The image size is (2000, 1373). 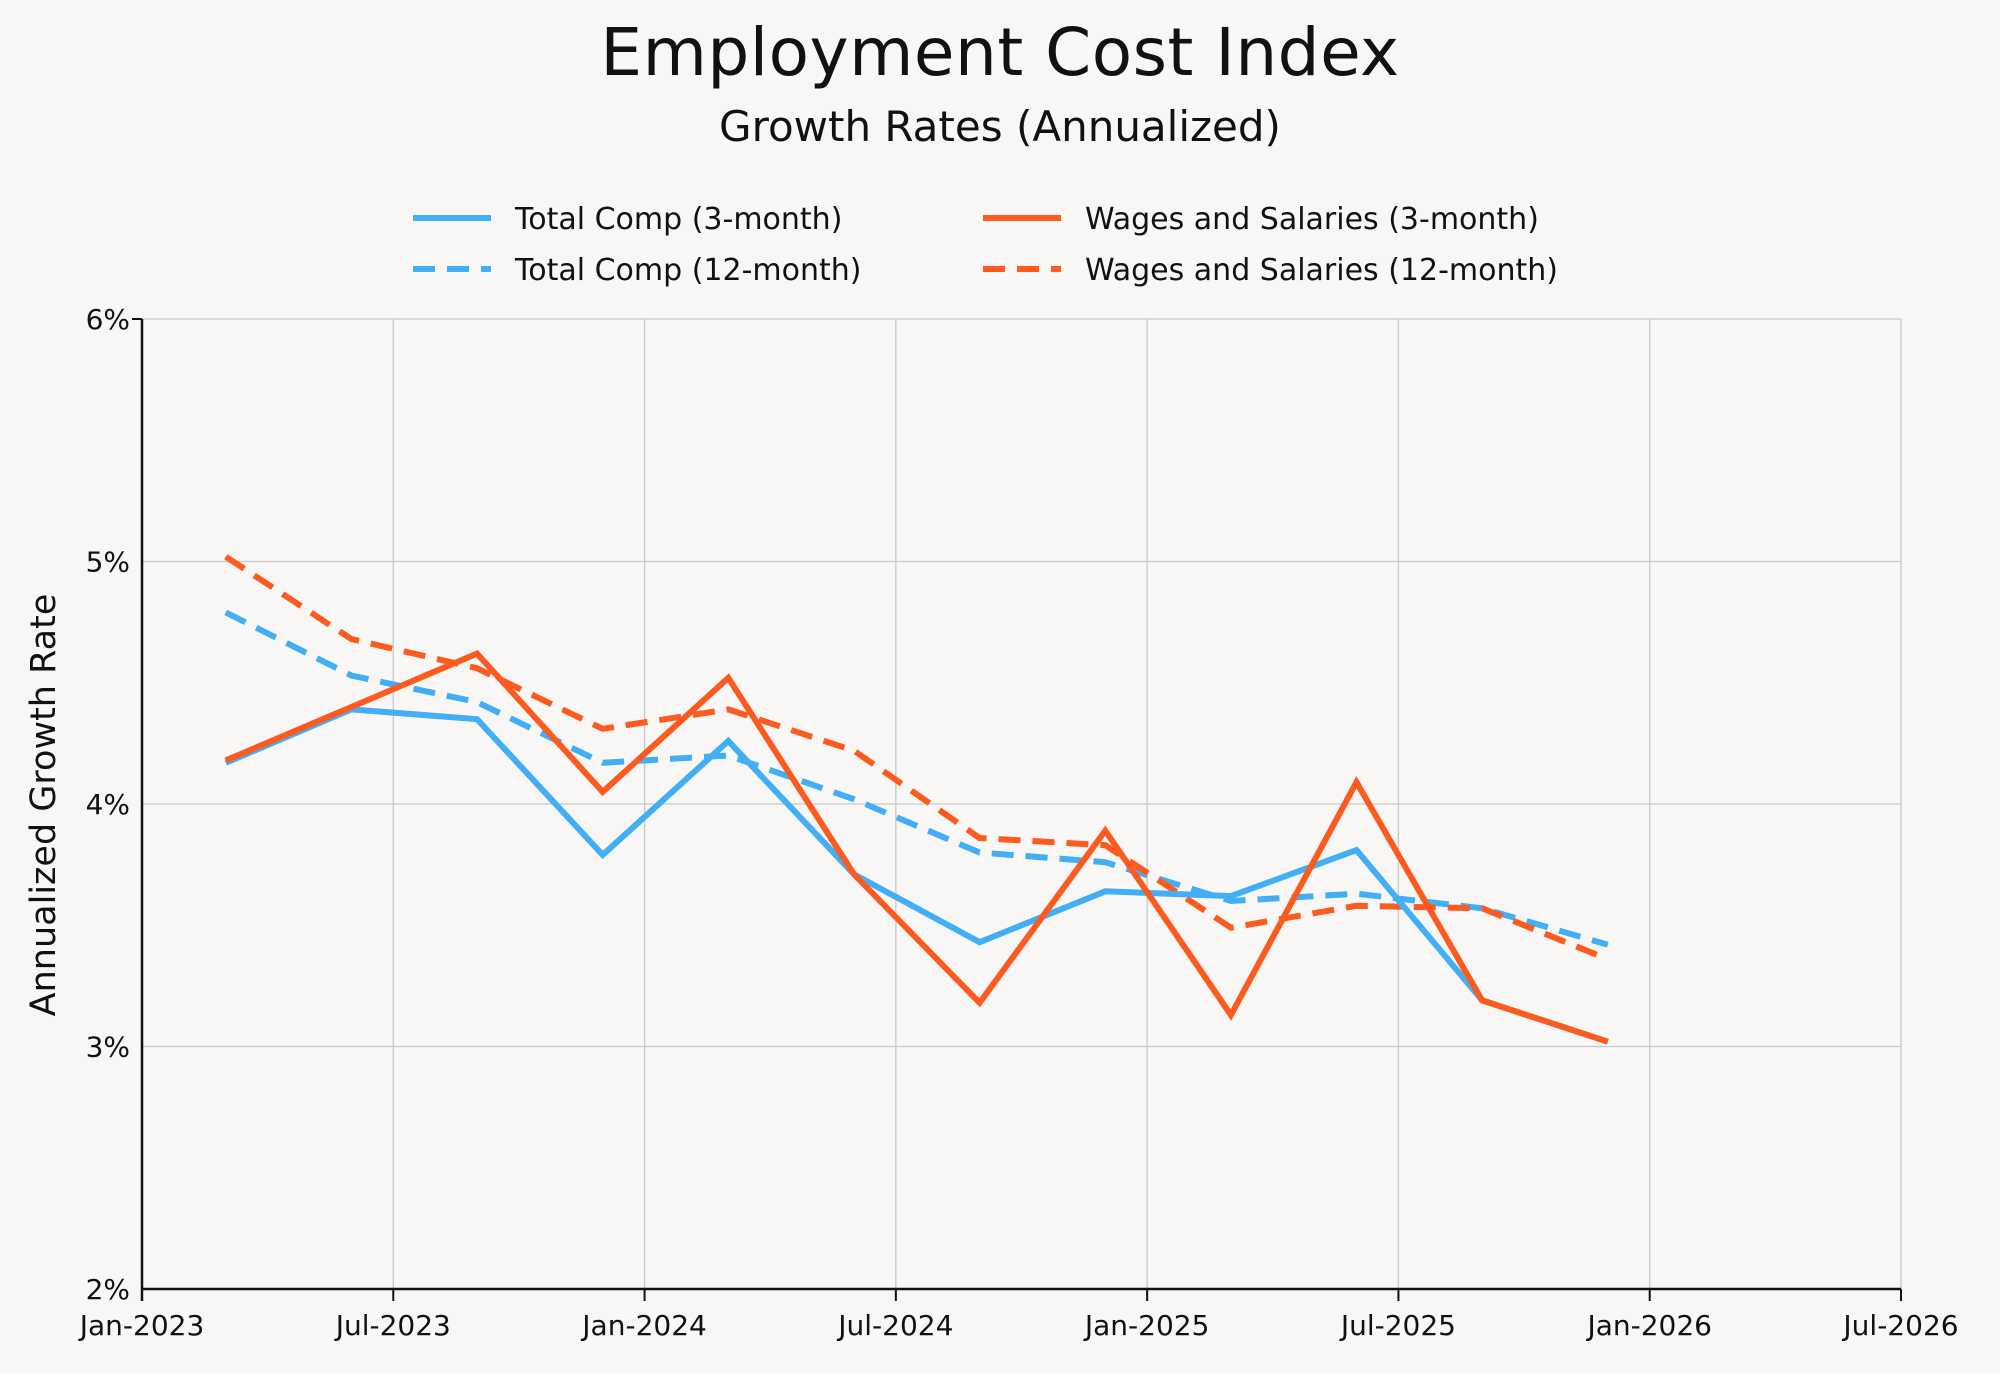 I want to click on legend-item: Wages and Salaries (3-month), so click(x=1261, y=219).